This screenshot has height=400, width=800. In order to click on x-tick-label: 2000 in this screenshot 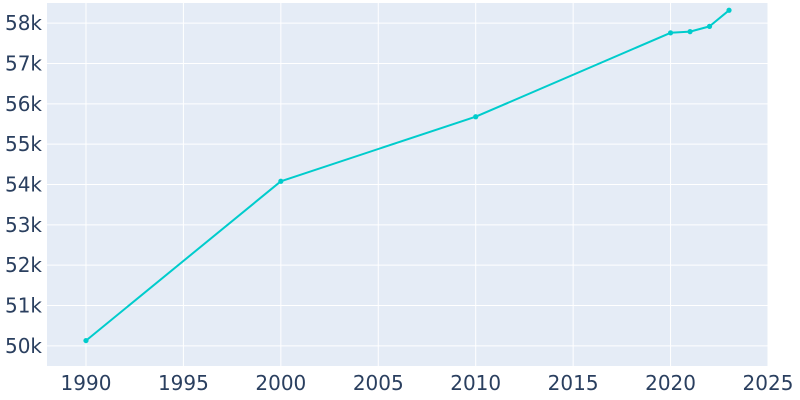, I will do `click(280, 383)`.